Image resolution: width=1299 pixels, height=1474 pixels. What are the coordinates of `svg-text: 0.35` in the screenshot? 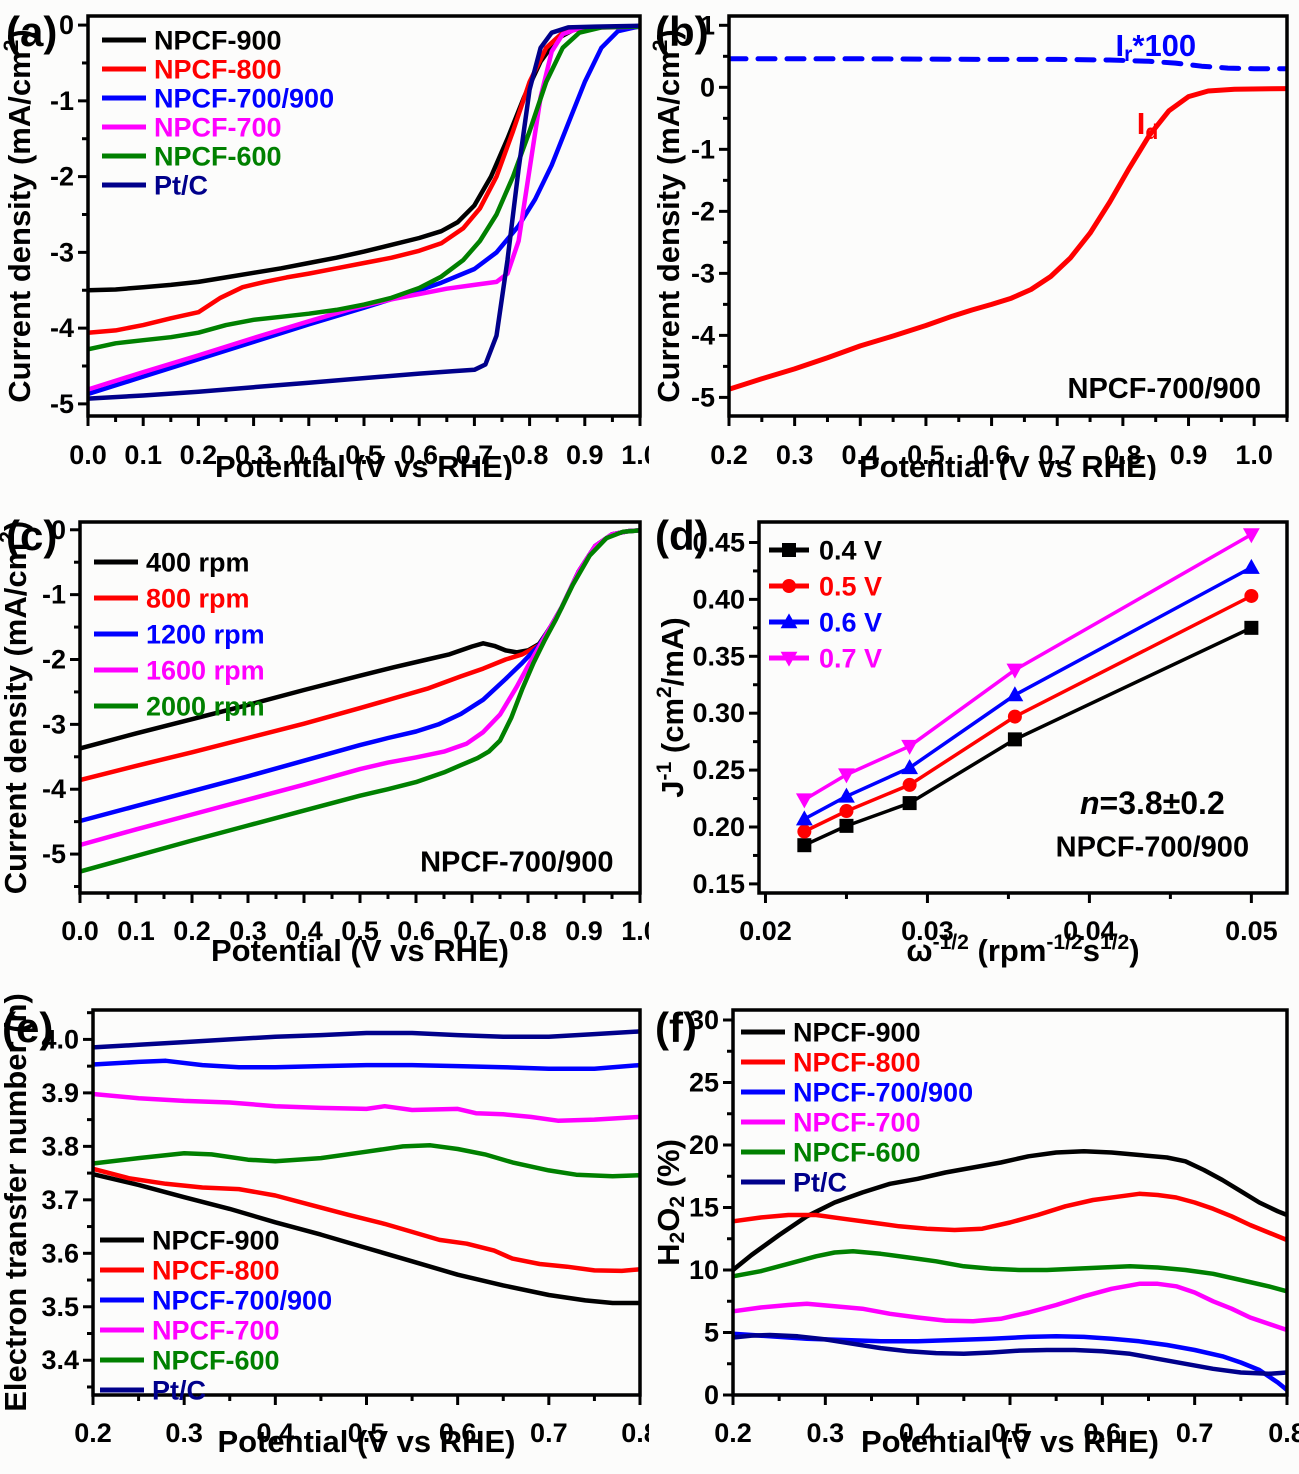 It's located at (718, 656).